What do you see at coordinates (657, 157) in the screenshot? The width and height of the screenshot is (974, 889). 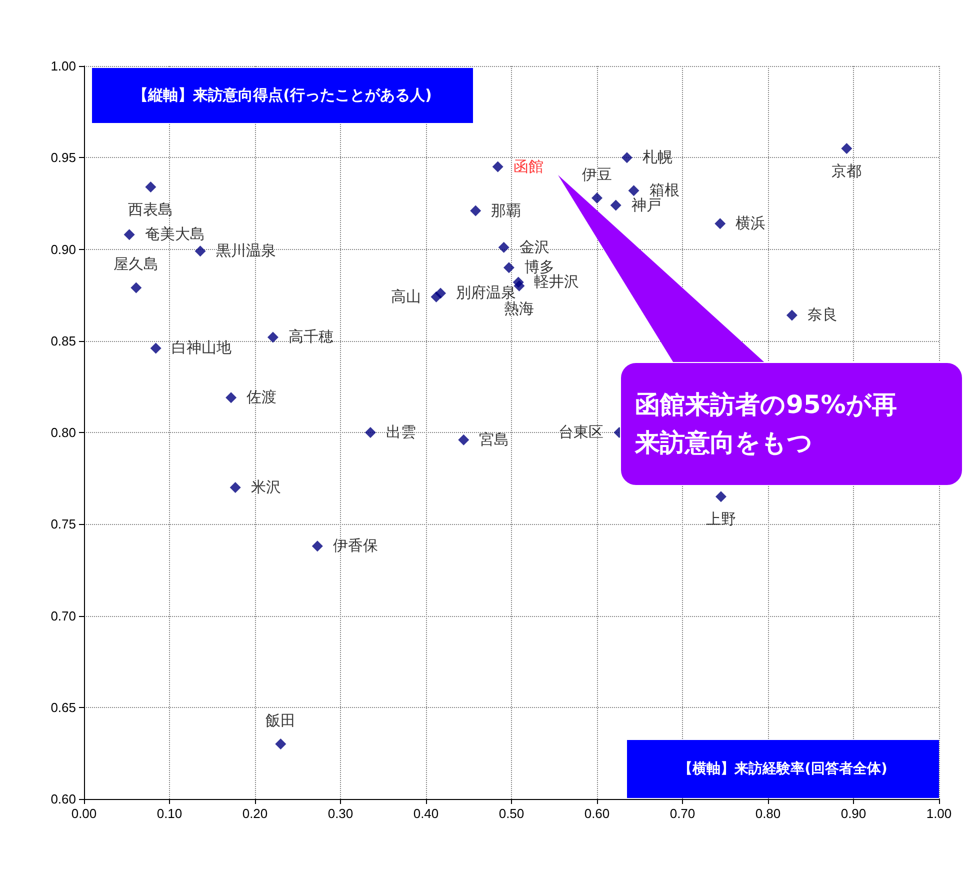 I see `data-label: 札幌` at bounding box center [657, 157].